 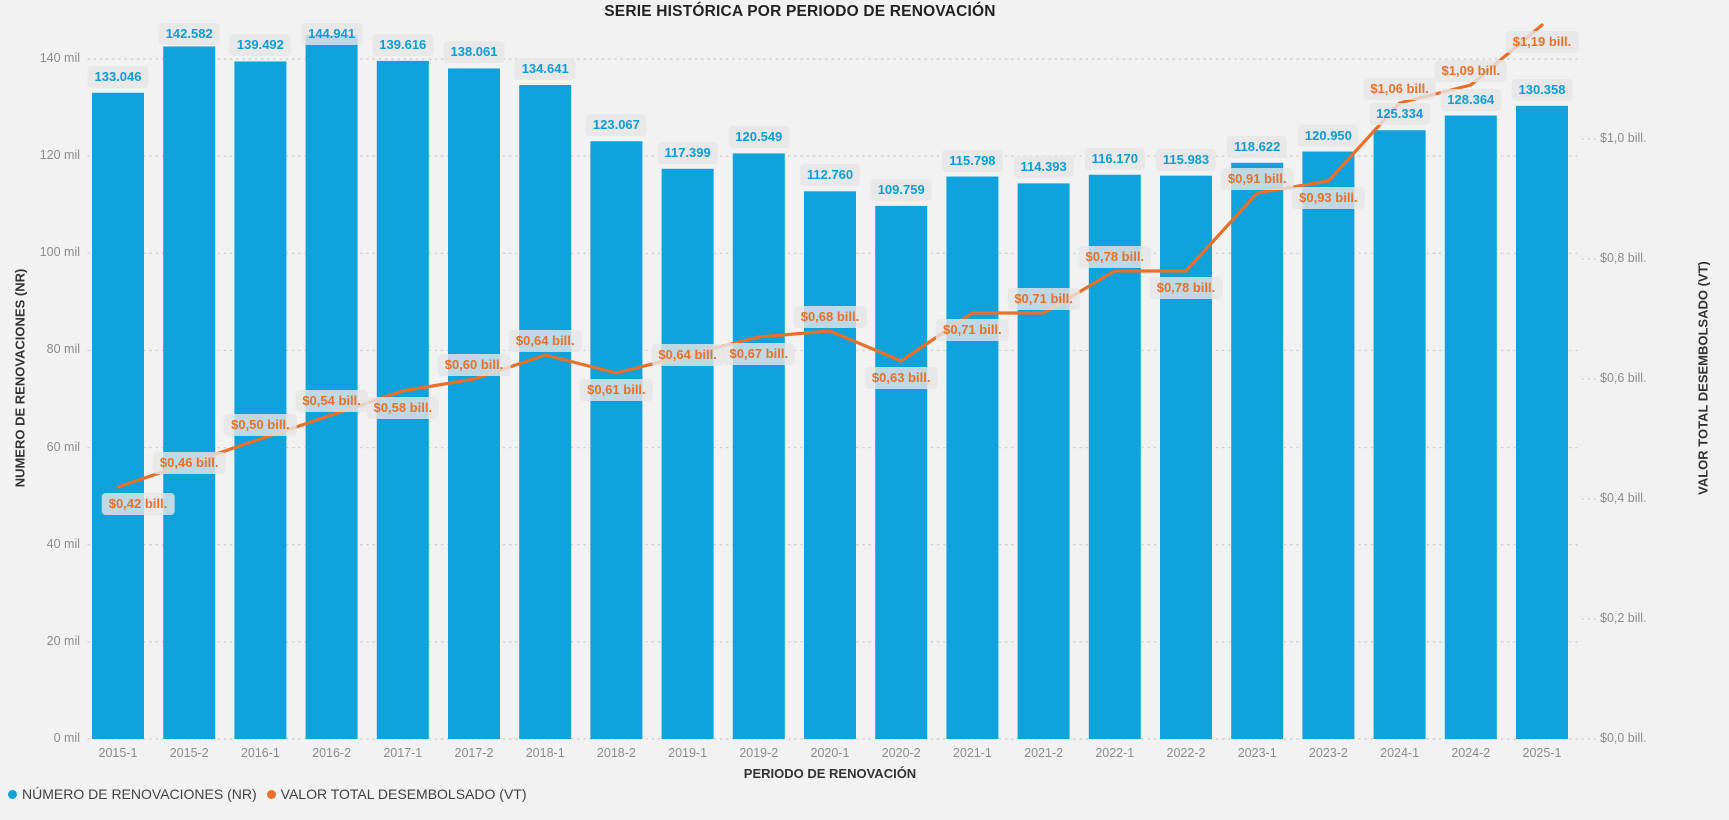 What do you see at coordinates (972, 160) in the screenshot?
I see `nr-label-2021-1: 115.798` at bounding box center [972, 160].